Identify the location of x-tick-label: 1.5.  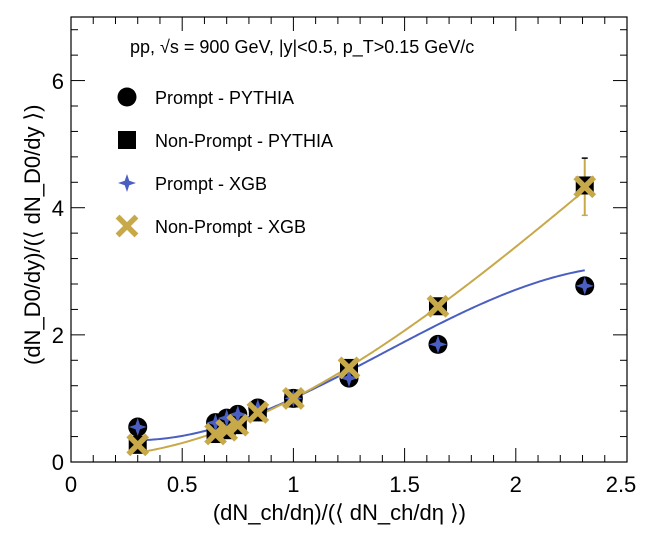
(404, 484).